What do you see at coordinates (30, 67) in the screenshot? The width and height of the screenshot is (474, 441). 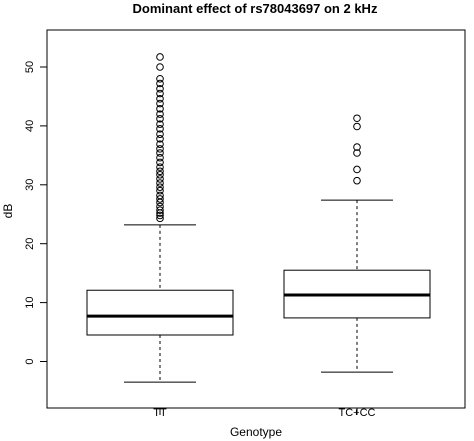 I see `y-tick-label: 50` at bounding box center [30, 67].